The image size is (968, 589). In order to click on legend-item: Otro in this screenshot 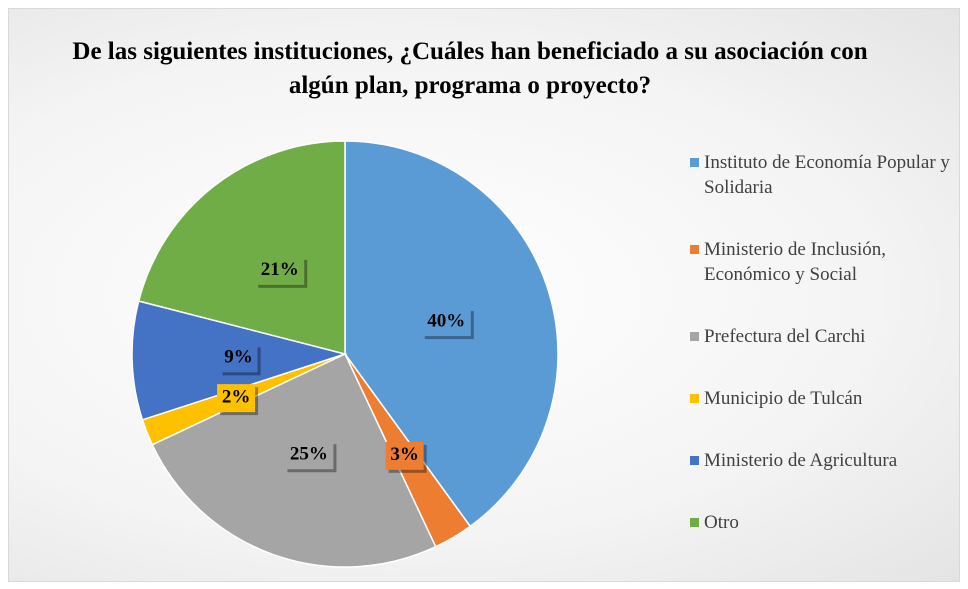, I will do `click(822, 522)`.